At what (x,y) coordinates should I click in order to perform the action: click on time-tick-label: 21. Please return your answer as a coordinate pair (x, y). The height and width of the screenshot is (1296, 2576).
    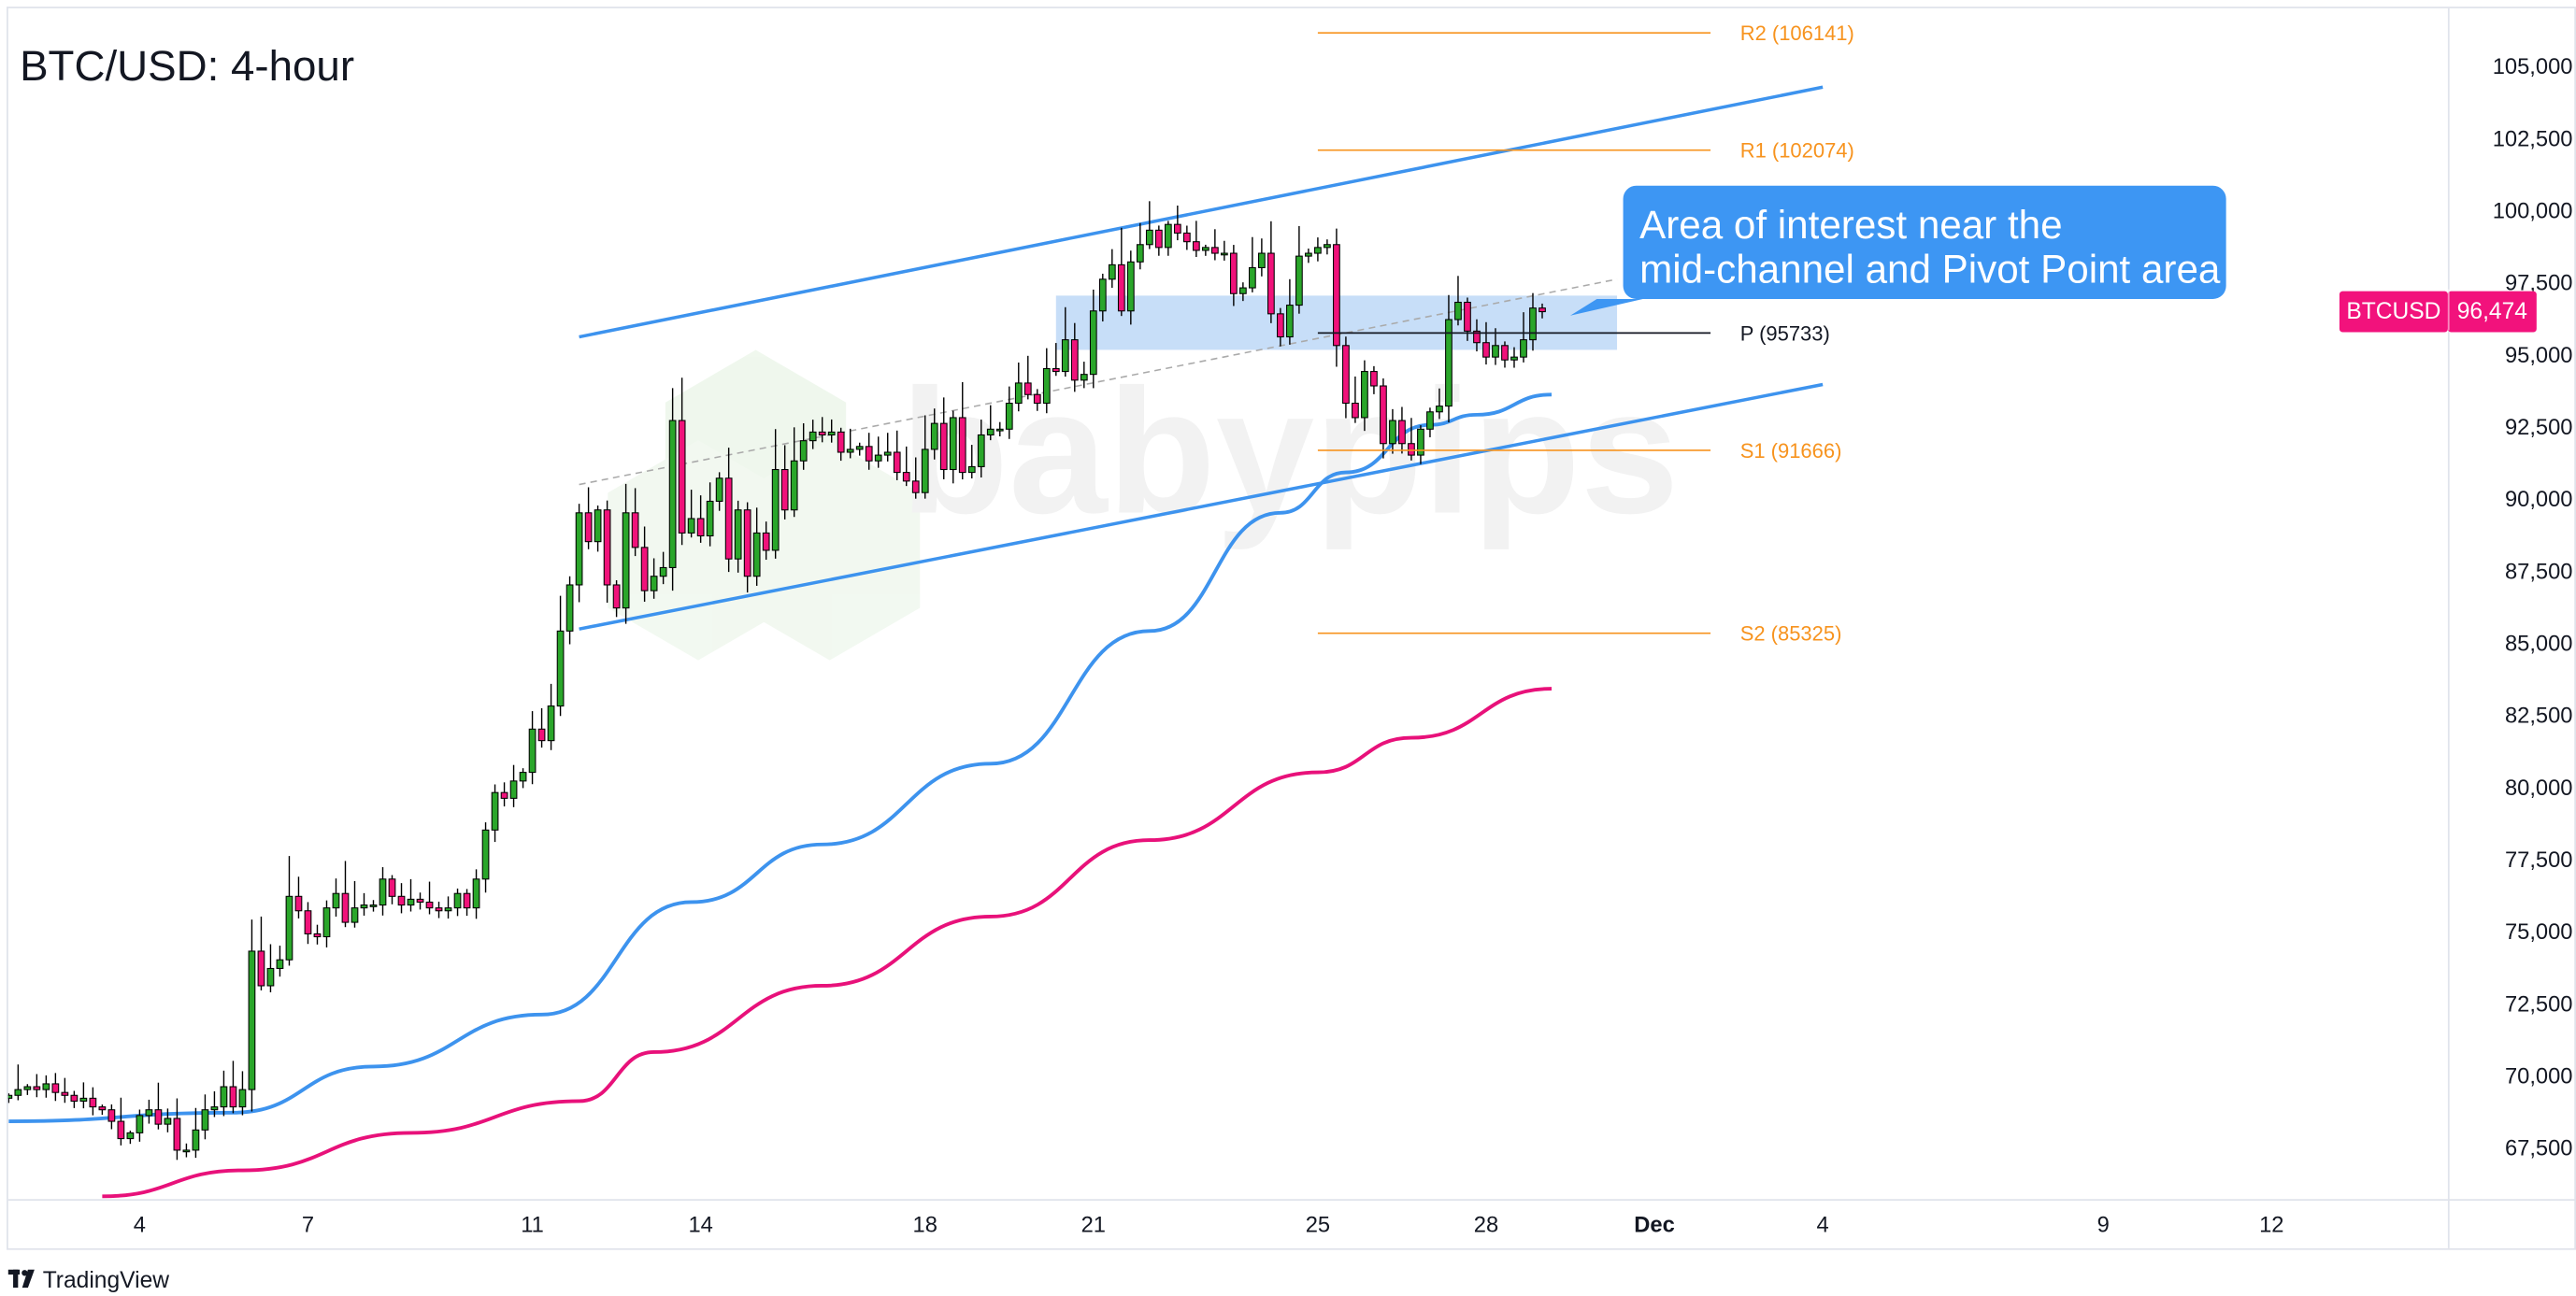
    Looking at the image, I should click on (1093, 1225).